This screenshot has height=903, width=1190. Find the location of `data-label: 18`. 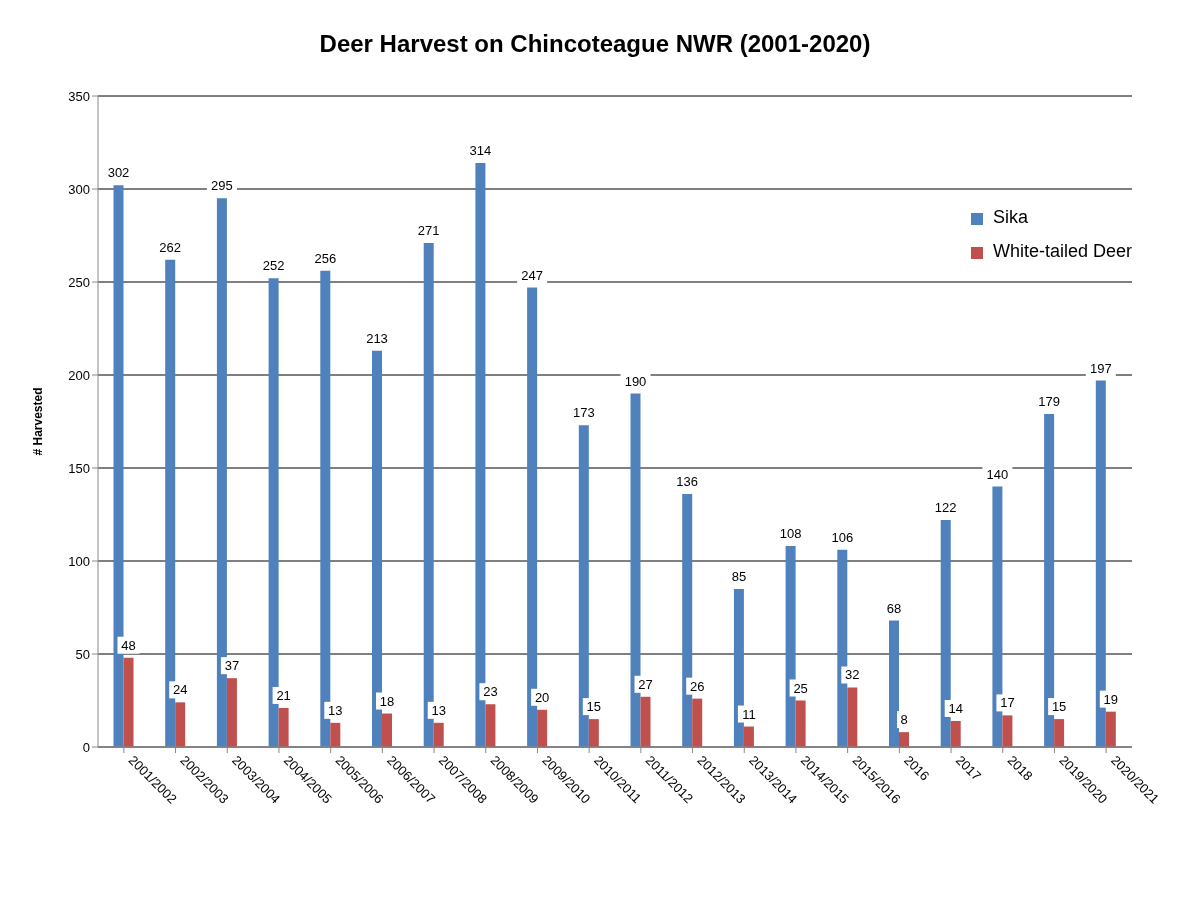

data-label: 18 is located at coordinates (387, 701).